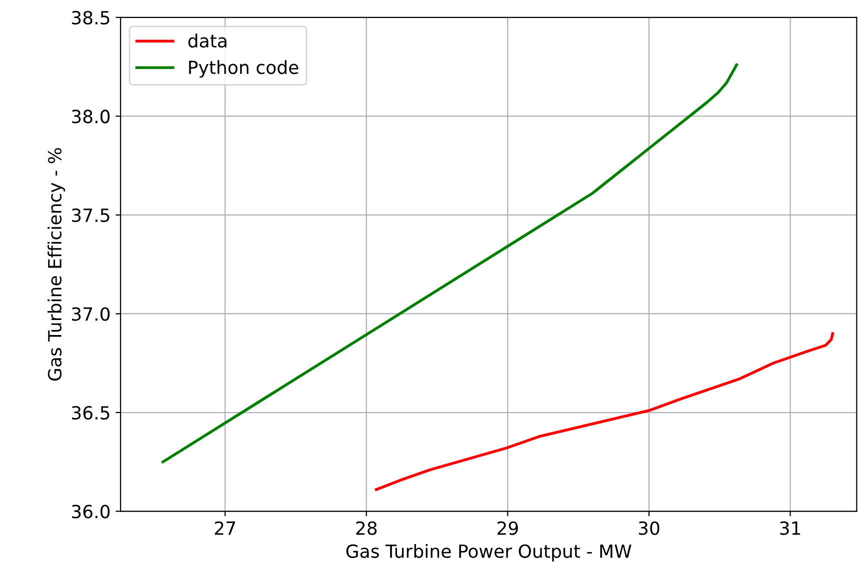 The image size is (861, 581). What do you see at coordinates (790, 528) in the screenshot?
I see `x-tick-label: 31` at bounding box center [790, 528].